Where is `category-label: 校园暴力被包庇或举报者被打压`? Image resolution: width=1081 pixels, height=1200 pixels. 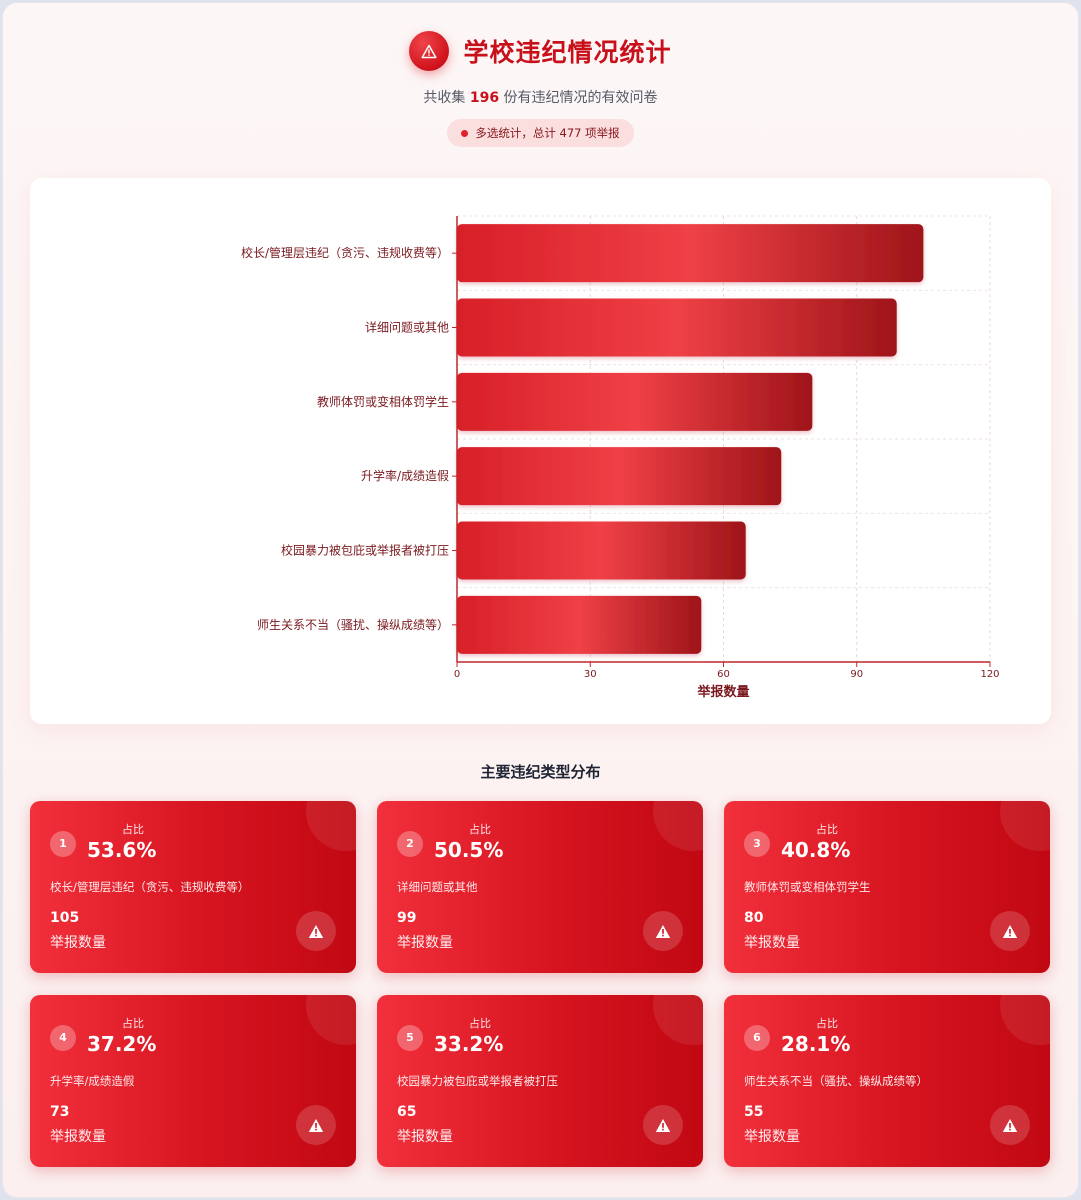 category-label: 校园暴力被包庇或举报者被打压 is located at coordinates (365, 550).